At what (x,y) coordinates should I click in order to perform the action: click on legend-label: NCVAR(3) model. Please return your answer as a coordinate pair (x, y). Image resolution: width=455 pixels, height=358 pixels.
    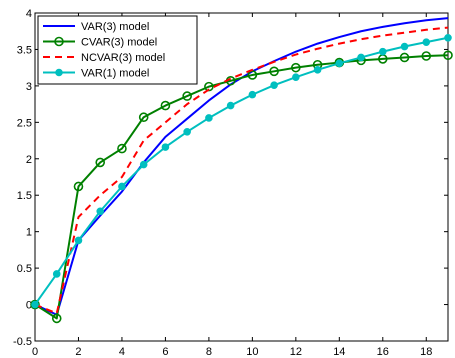
    Looking at the image, I should click on (123, 58).